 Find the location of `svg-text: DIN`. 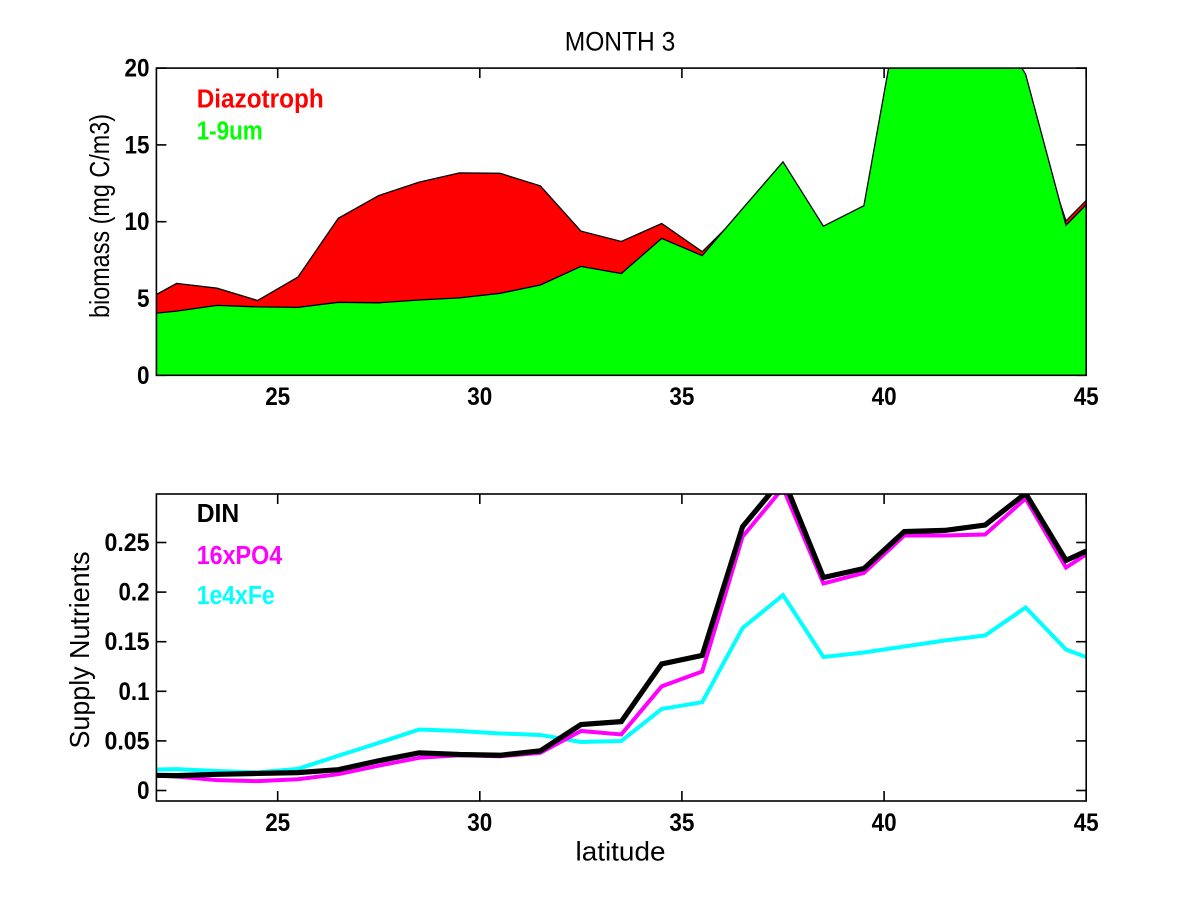

svg-text: DIN is located at coordinates (218, 514).